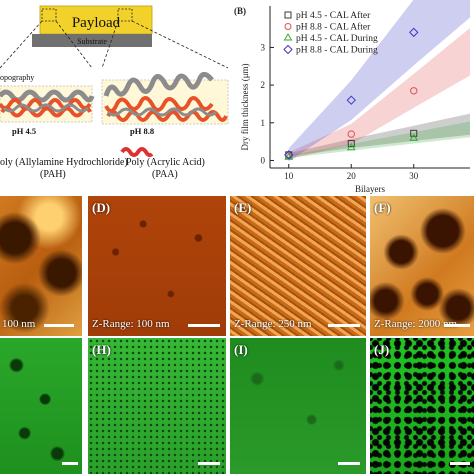  What do you see at coordinates (263, 123) in the screenshot?
I see `y-tick-label: 1` at bounding box center [263, 123].